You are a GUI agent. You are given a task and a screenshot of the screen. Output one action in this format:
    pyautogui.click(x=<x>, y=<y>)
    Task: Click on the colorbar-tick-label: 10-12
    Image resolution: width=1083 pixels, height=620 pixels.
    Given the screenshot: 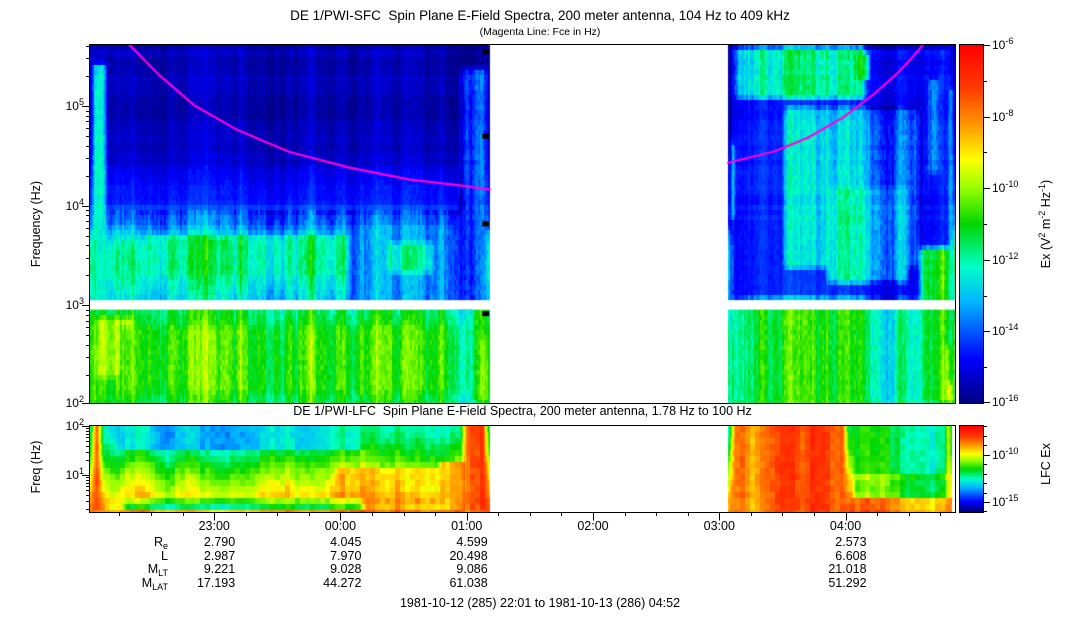 What is the action you would take?
    pyautogui.click(x=1015, y=259)
    